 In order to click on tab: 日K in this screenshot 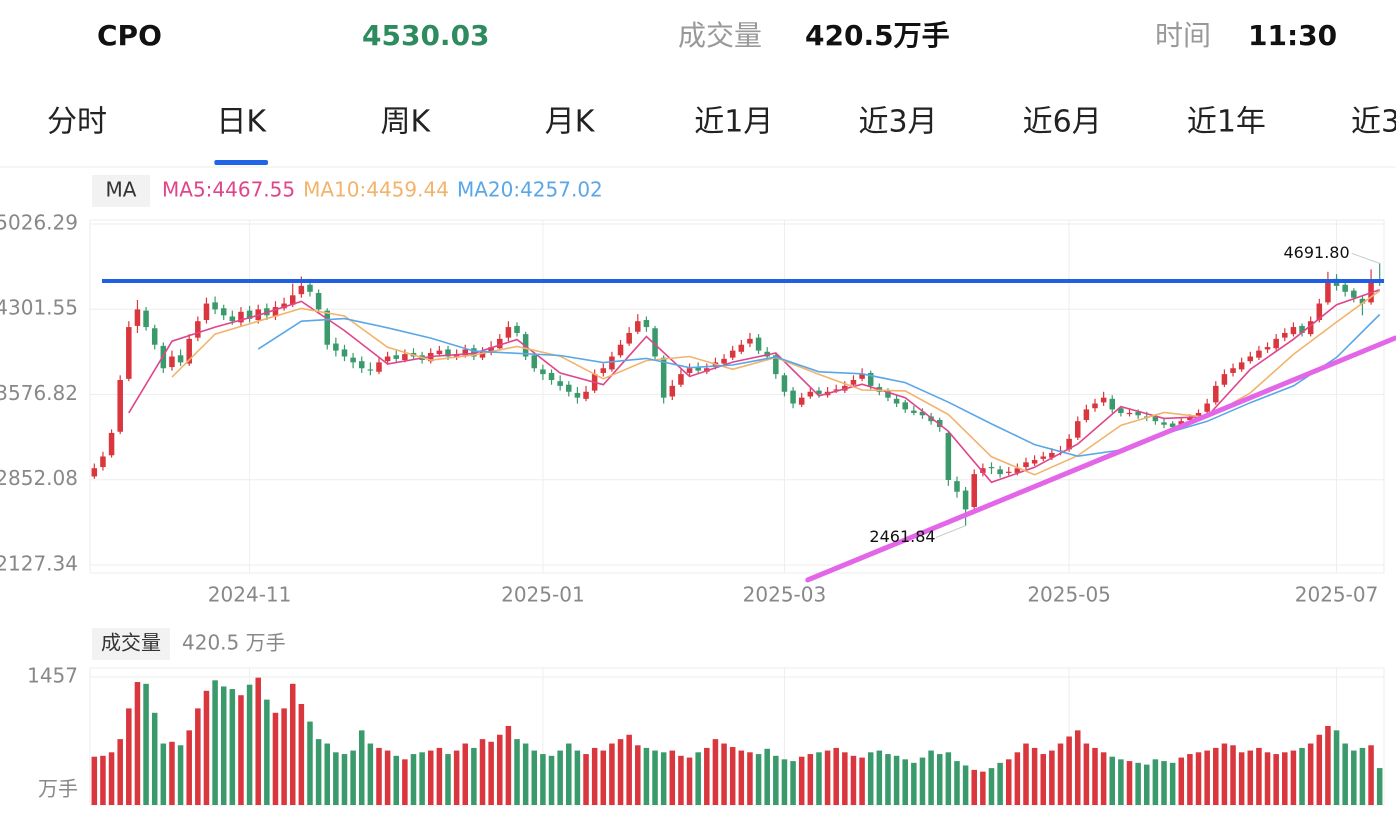, I will do `click(241, 122)`.